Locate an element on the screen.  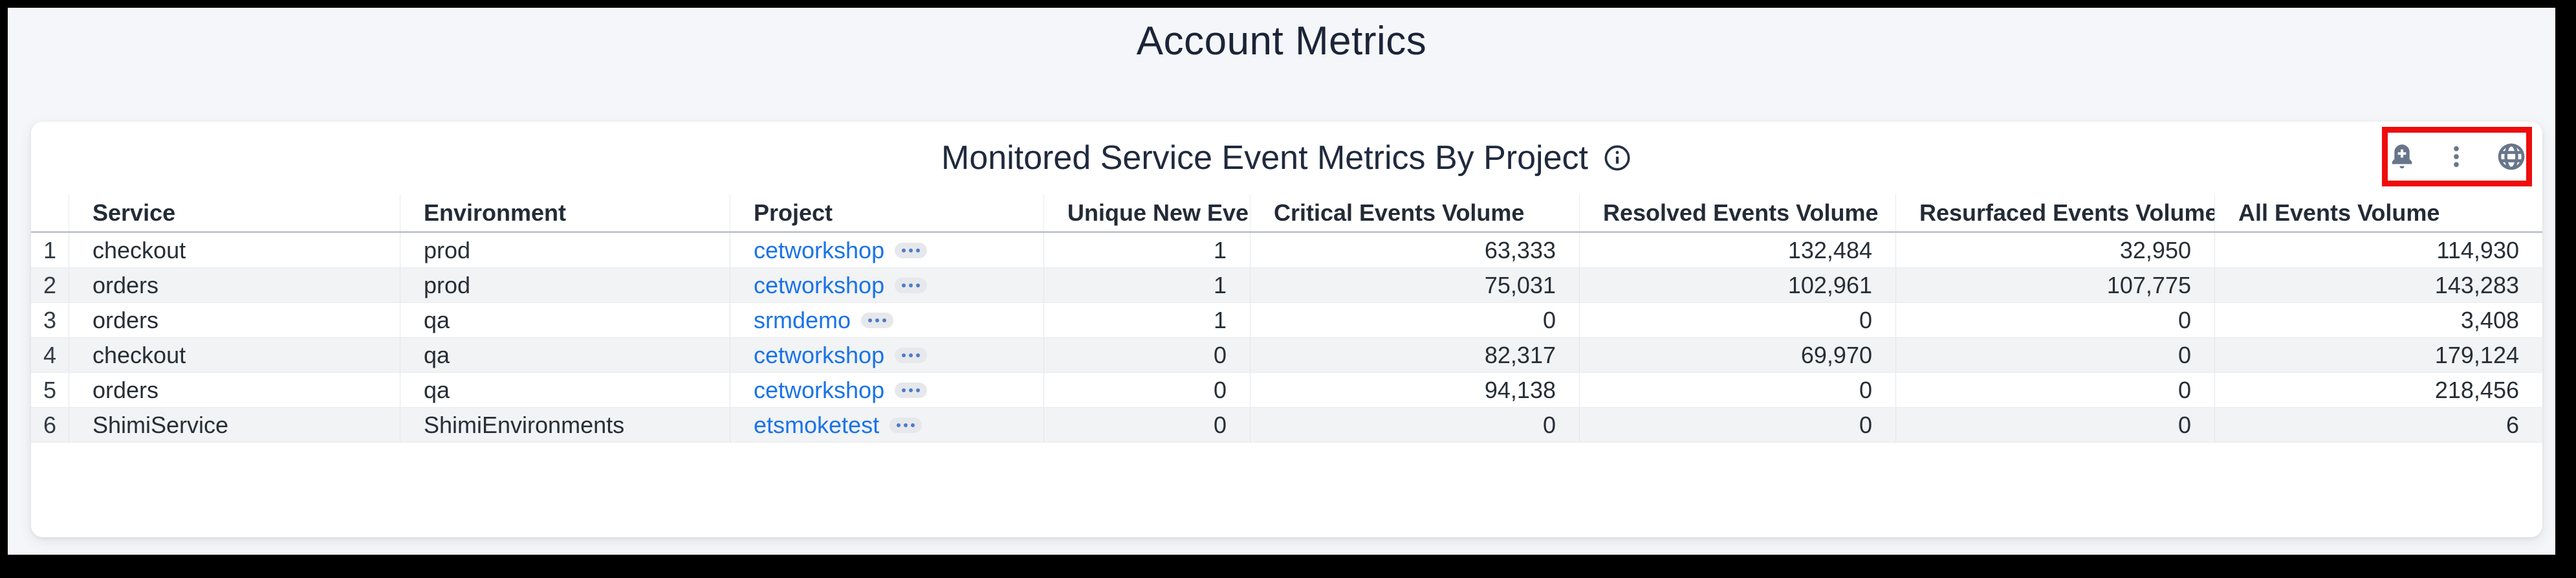
row-number: 5 is located at coordinates (50, 389).